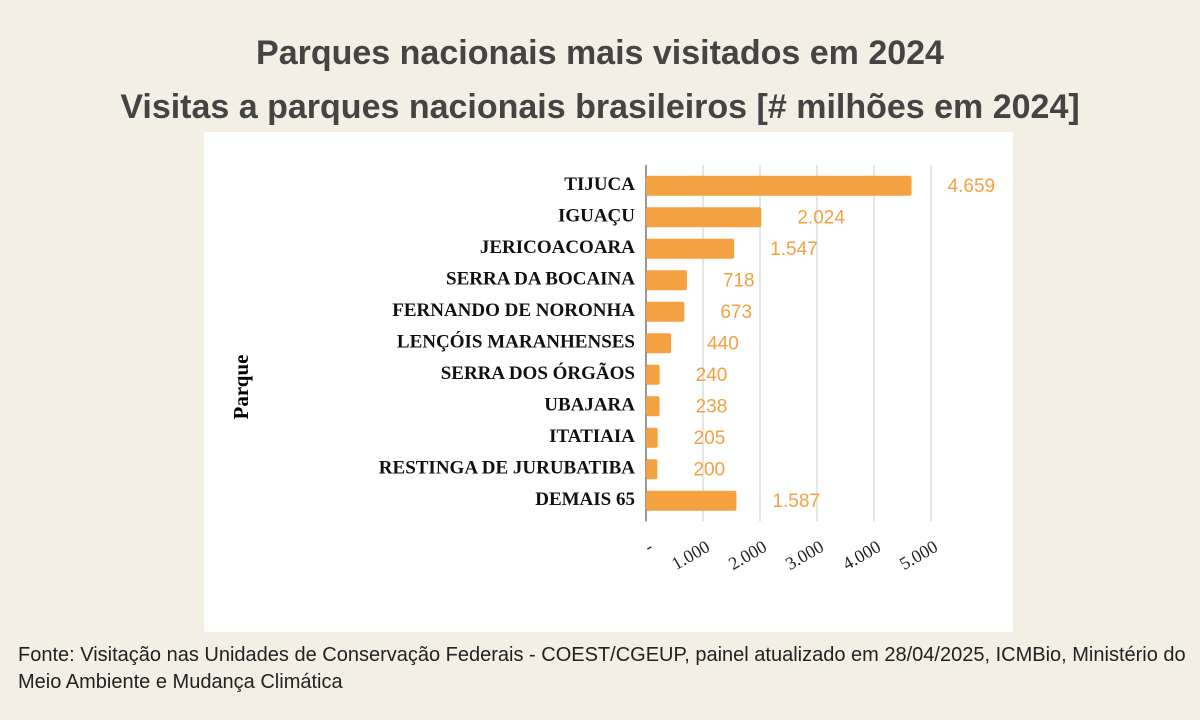  I want to click on value-label: 200, so click(709, 469).